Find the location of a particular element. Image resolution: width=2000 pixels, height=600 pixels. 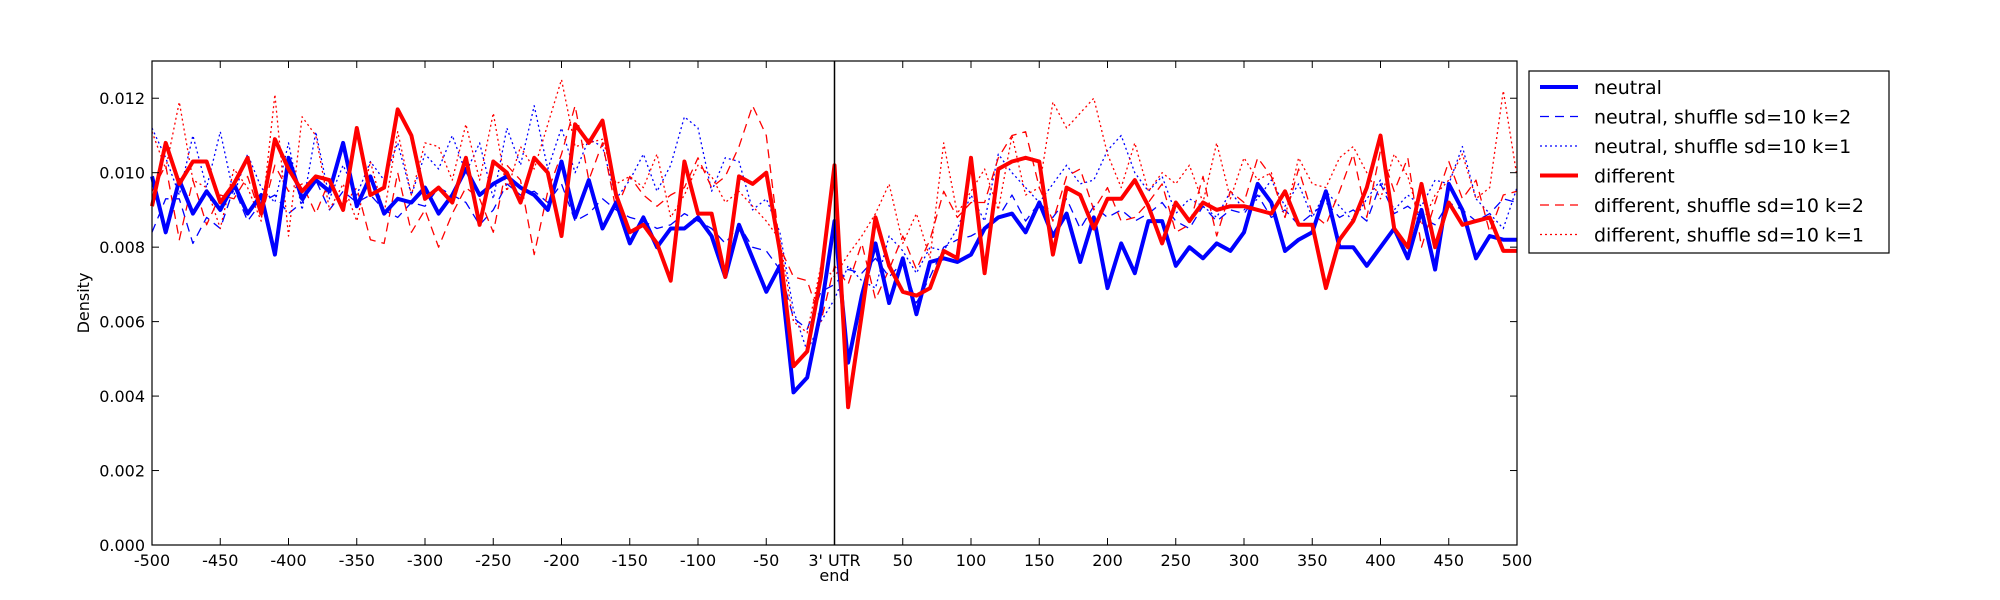

legend-label-4: different is located at coordinates (1634, 177).